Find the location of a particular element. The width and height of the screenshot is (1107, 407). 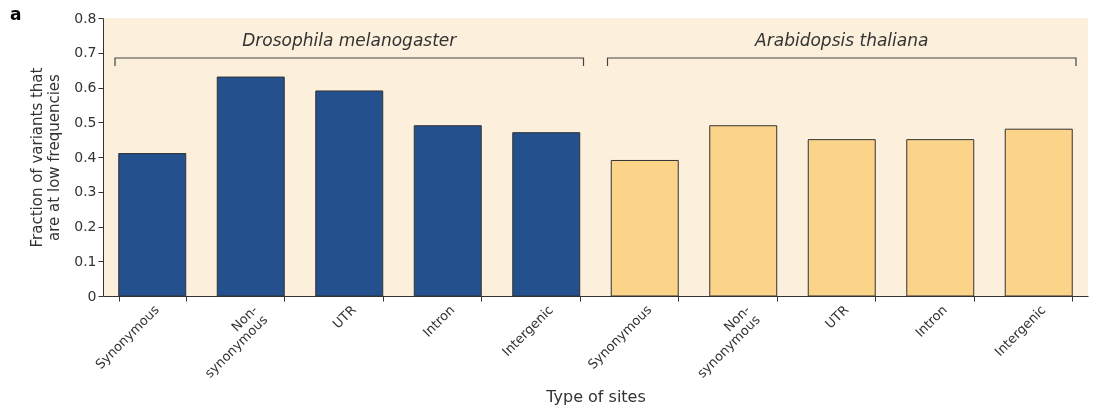

y-tick-label: 0.3 is located at coordinates (85, 191).